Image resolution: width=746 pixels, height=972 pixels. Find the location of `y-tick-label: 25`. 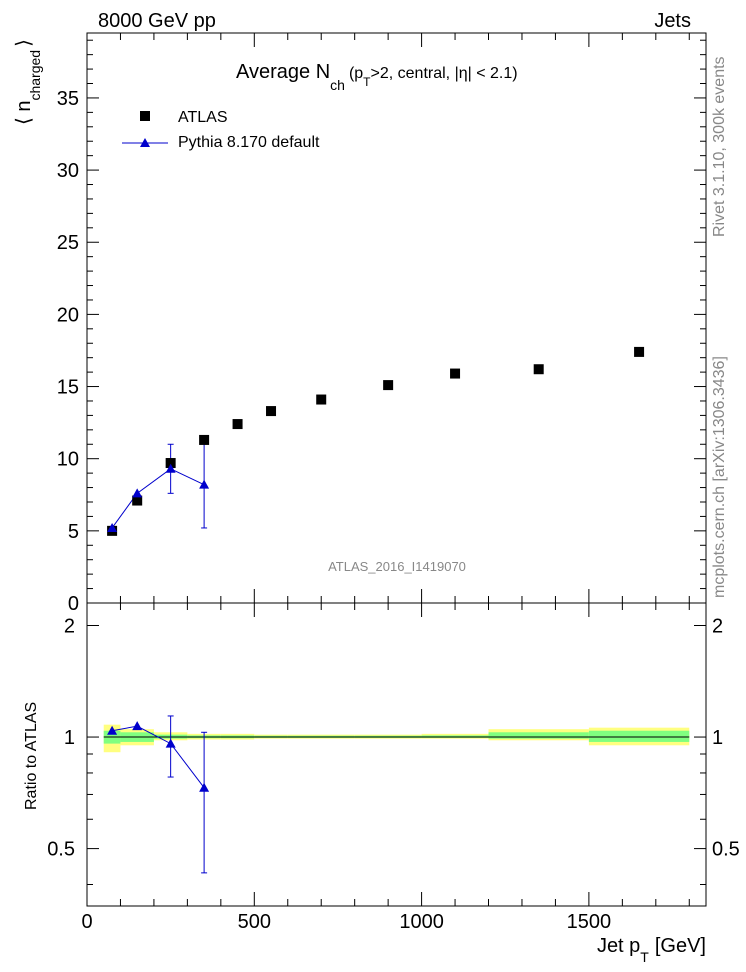

y-tick-label: 25 is located at coordinates (68, 243).